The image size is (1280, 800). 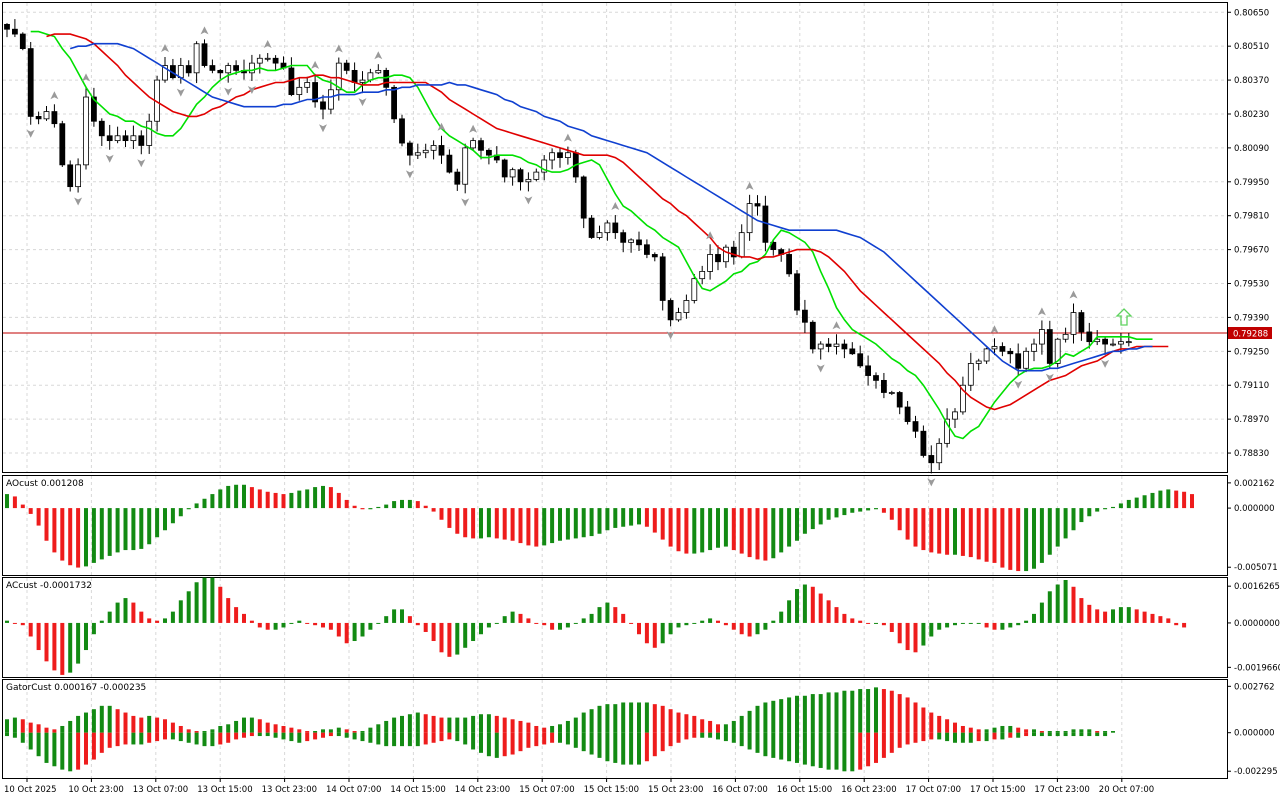 I want to click on current-price-label: 0.79288, so click(x=1250, y=335).